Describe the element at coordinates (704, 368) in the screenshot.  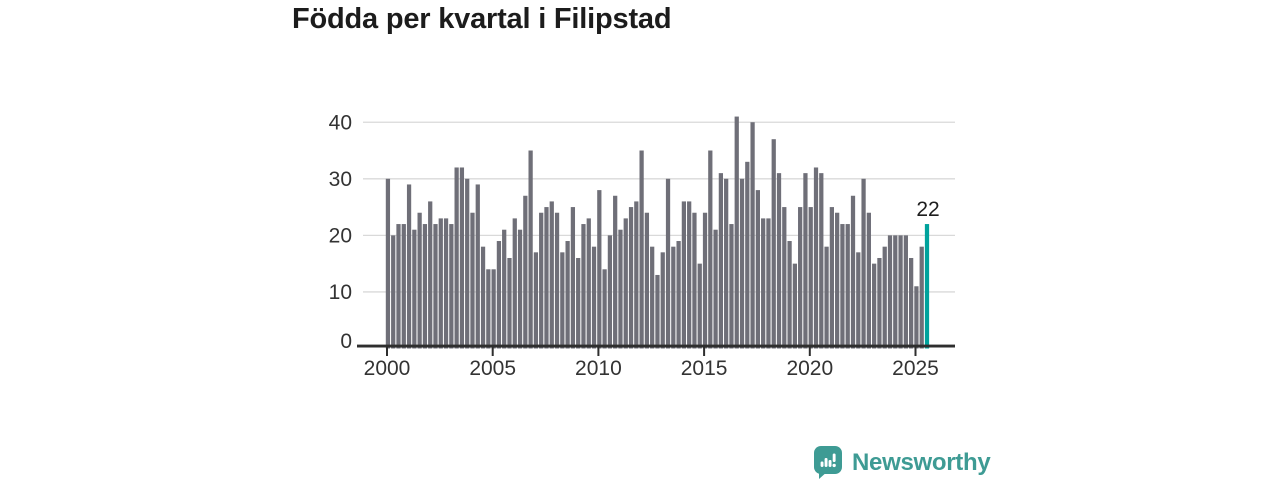
I see `x-tick-label: 2015` at that location.